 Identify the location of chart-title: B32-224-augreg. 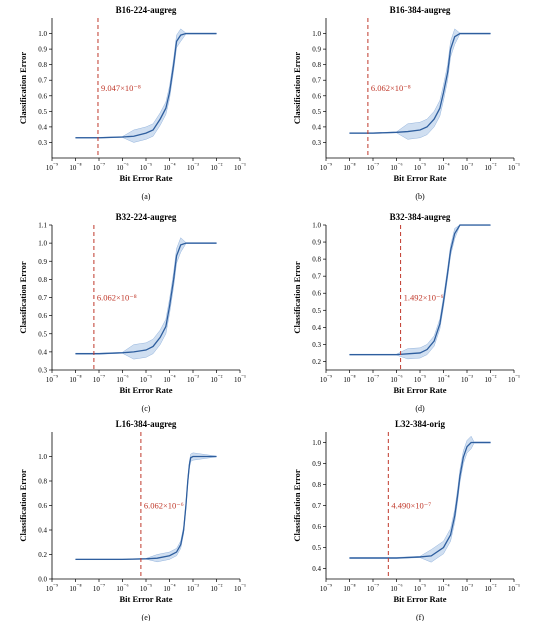
(146, 217).